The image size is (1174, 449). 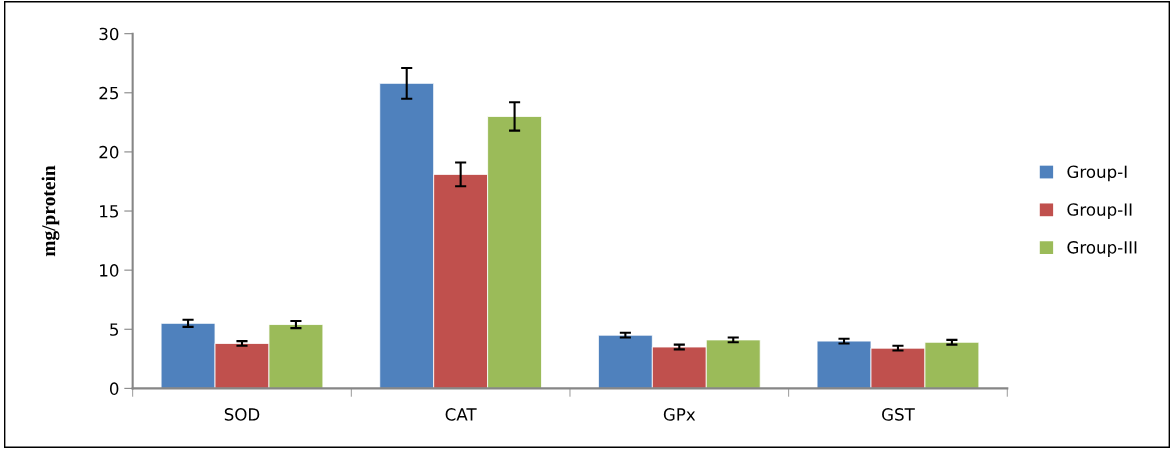 What do you see at coordinates (109, 152) in the screenshot?
I see `y-tick-label: 20` at bounding box center [109, 152].